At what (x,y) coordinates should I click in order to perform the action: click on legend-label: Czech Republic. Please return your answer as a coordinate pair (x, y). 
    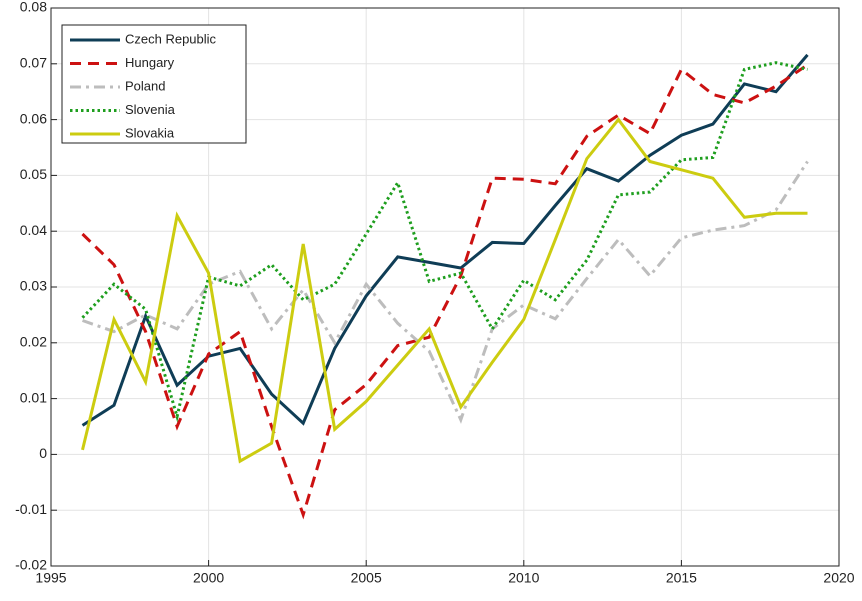
    Looking at the image, I should click on (171, 38).